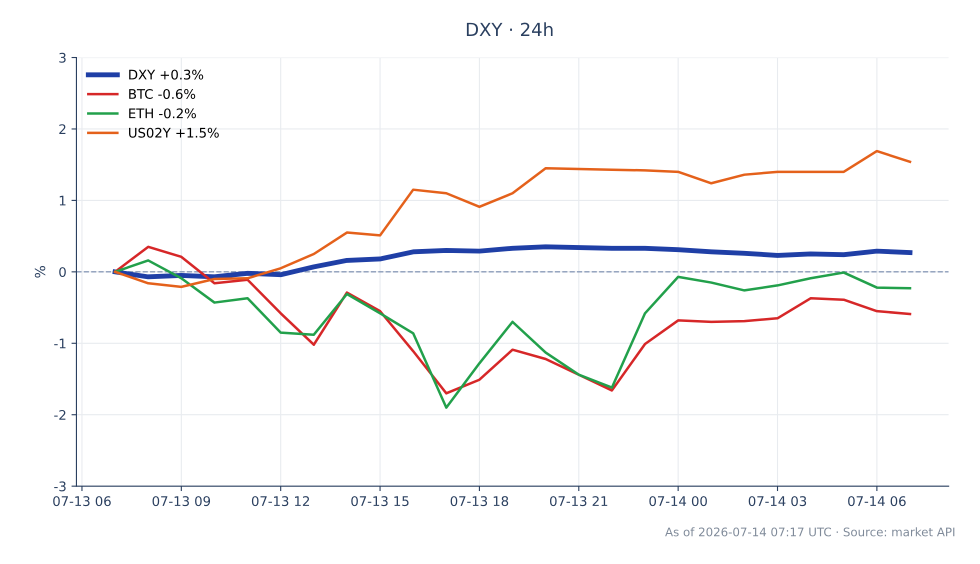 The image size is (980, 564). I want to click on y-axis-title: %, so click(40, 272).